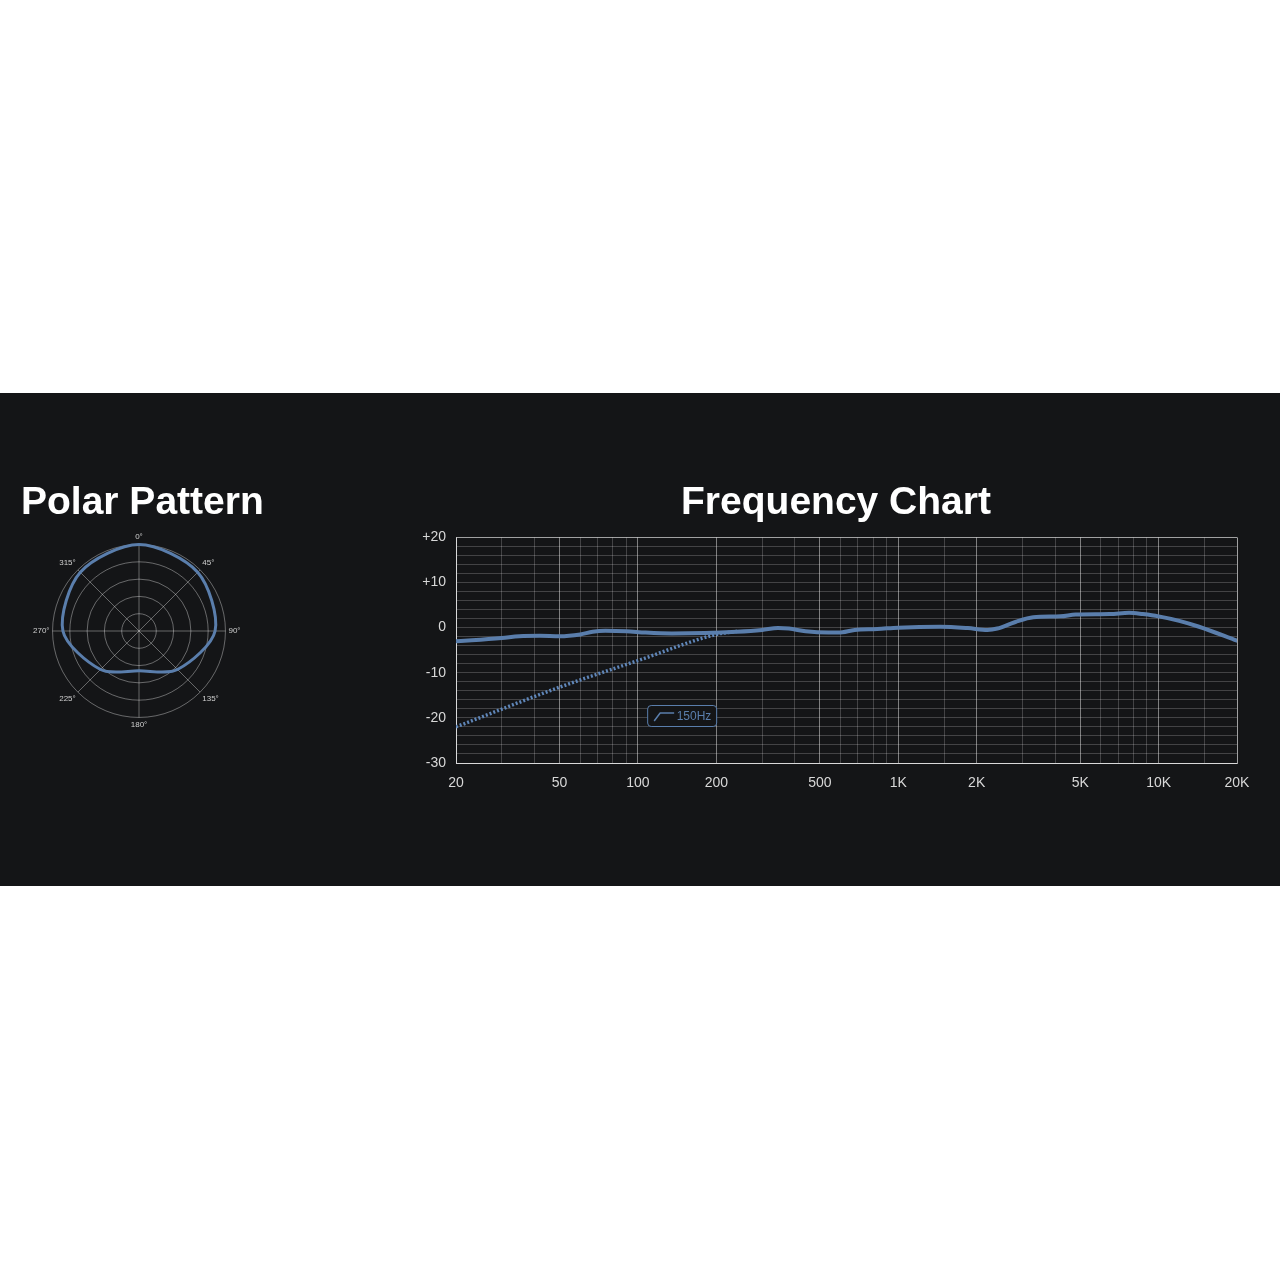 This screenshot has height=1280, width=1280. Describe the element at coordinates (142, 501) in the screenshot. I see `chart-title: Polar Pattern` at that location.